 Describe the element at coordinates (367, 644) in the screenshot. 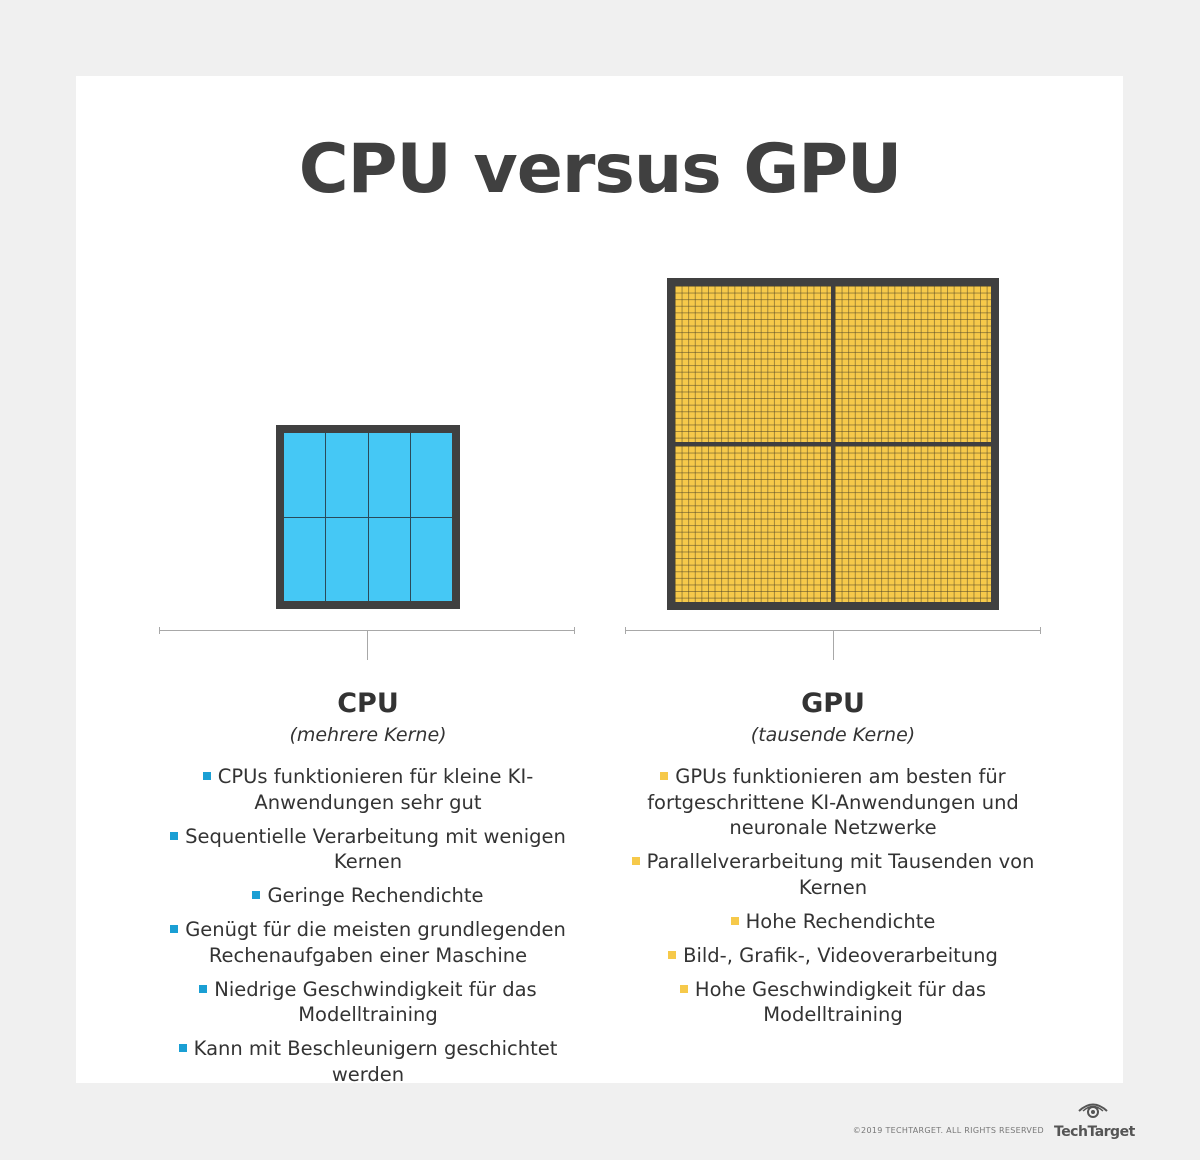

I see `cpu-bracket` at that location.